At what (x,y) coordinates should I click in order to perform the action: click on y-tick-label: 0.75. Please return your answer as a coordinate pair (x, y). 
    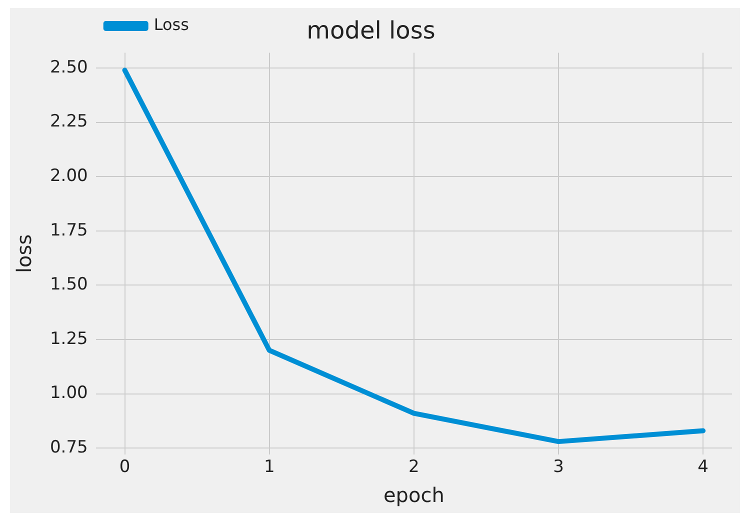
    Looking at the image, I should click on (69, 448).